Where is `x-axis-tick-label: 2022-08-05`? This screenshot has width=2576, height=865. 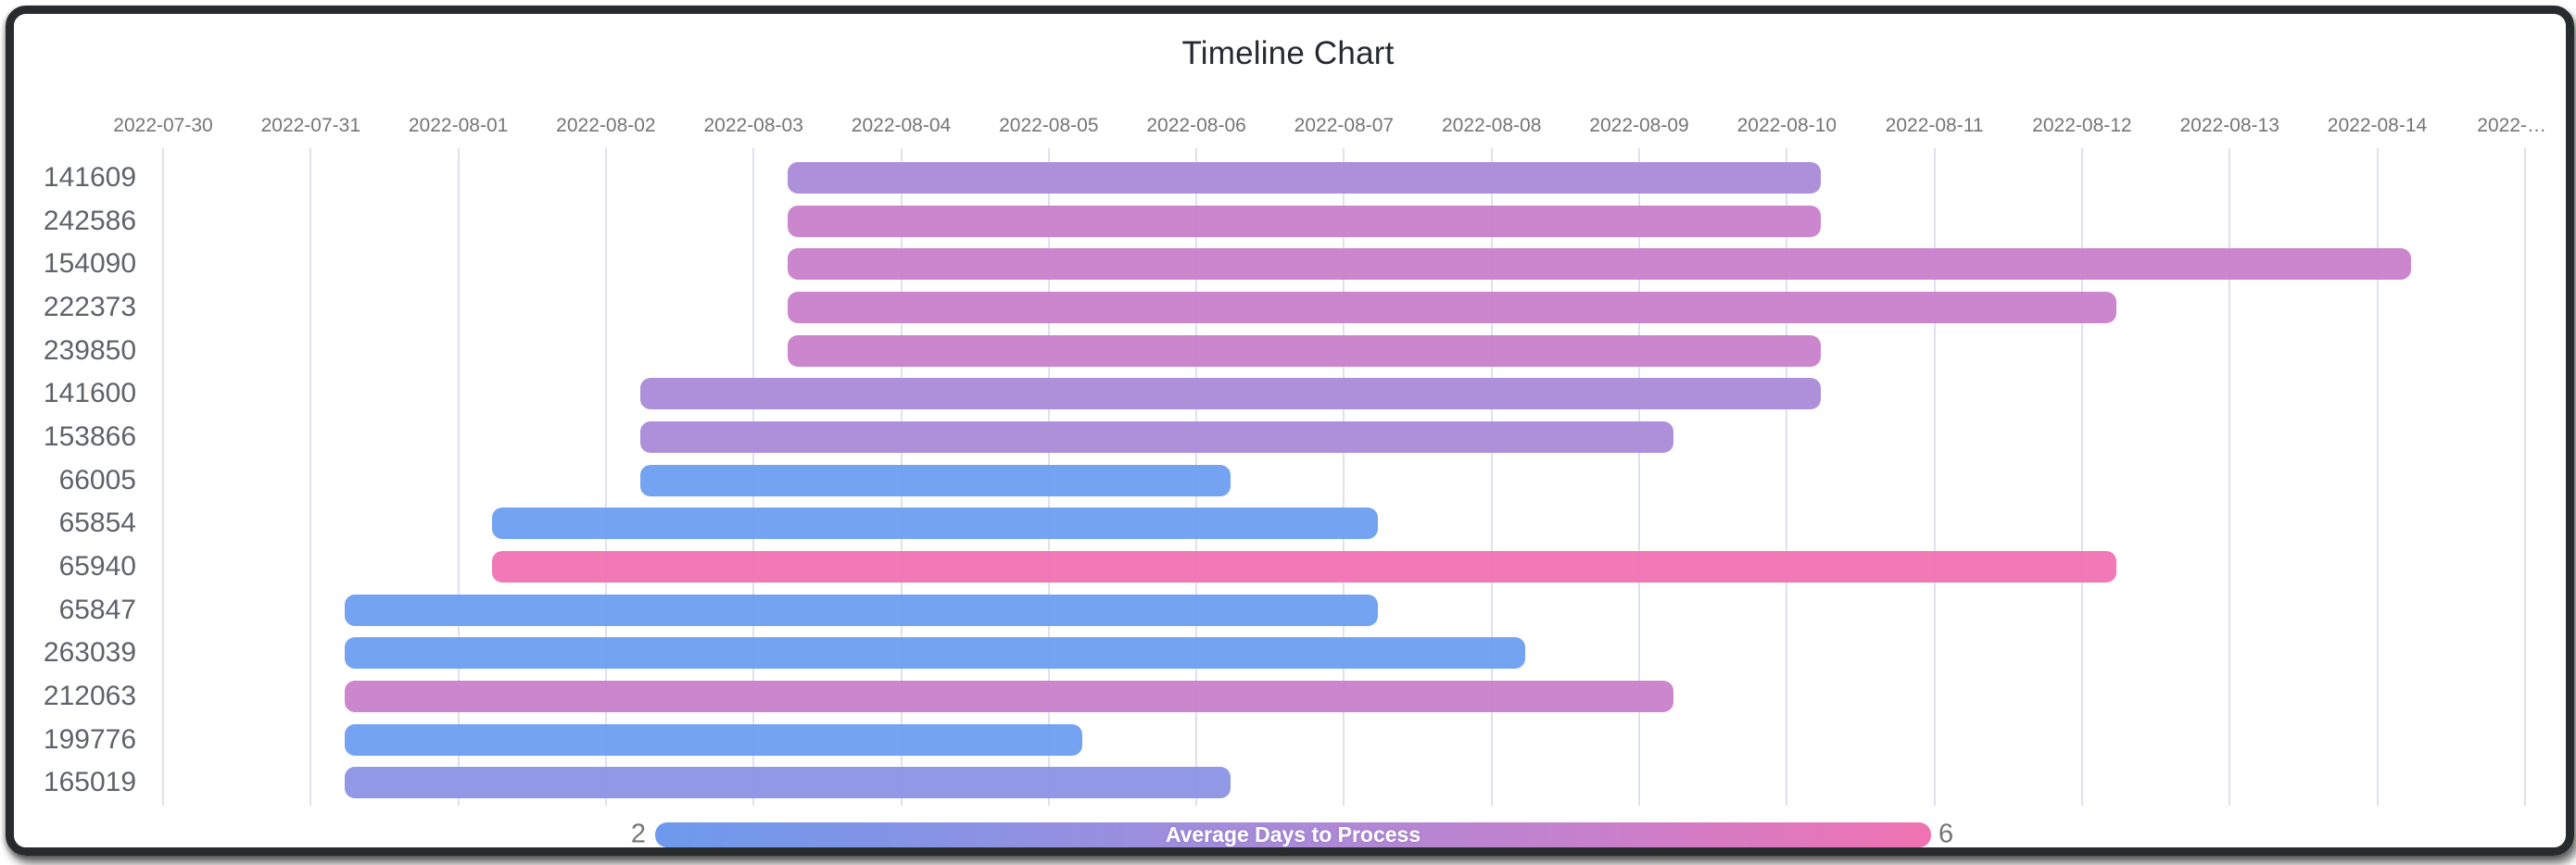
x-axis-tick-label: 2022-08-05 is located at coordinates (1049, 125).